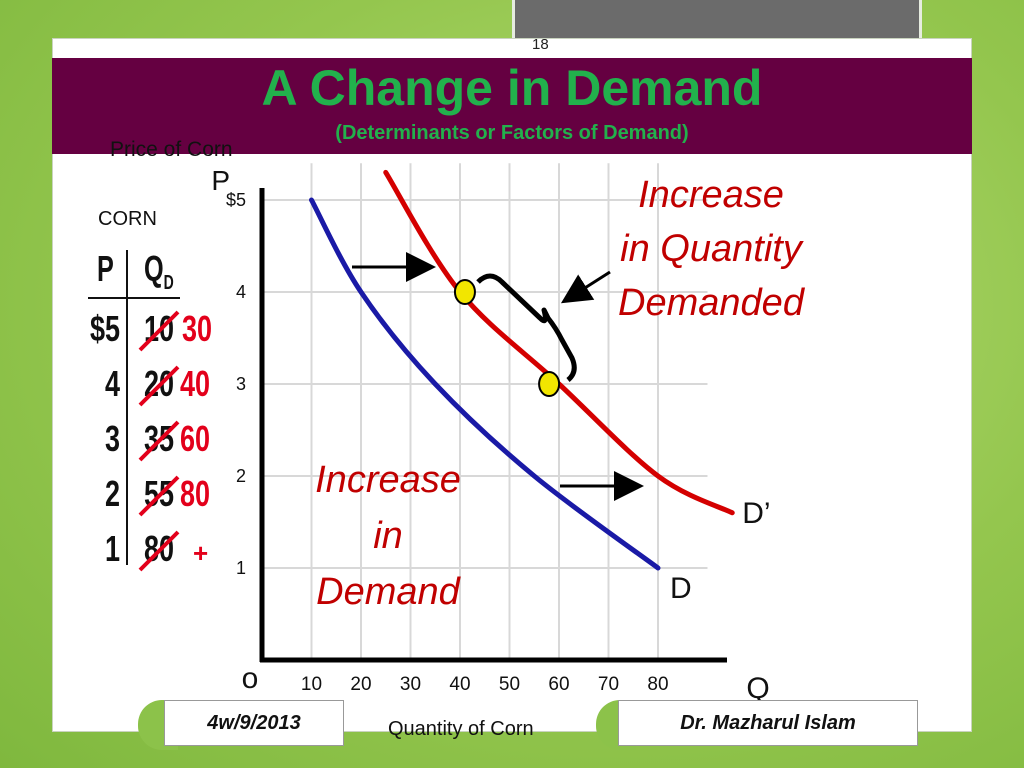 This screenshot has height=768, width=1024. Describe the element at coordinates (241, 476) in the screenshot. I see `y-tick-label: 2` at that location.